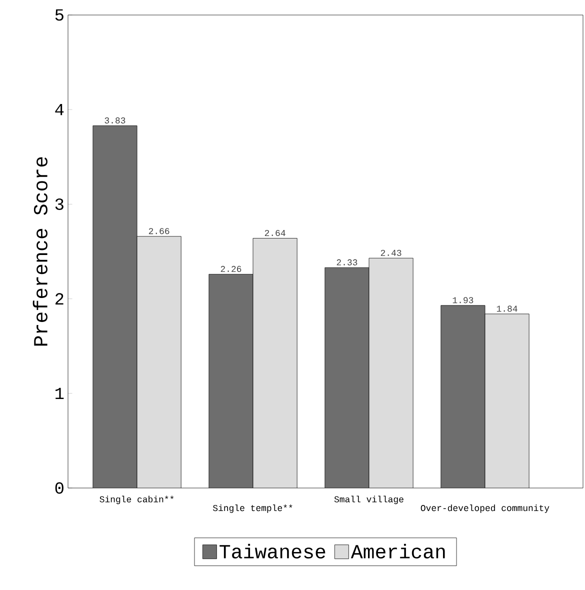  I want to click on y-axis-title: Preference Score, so click(40, 251).